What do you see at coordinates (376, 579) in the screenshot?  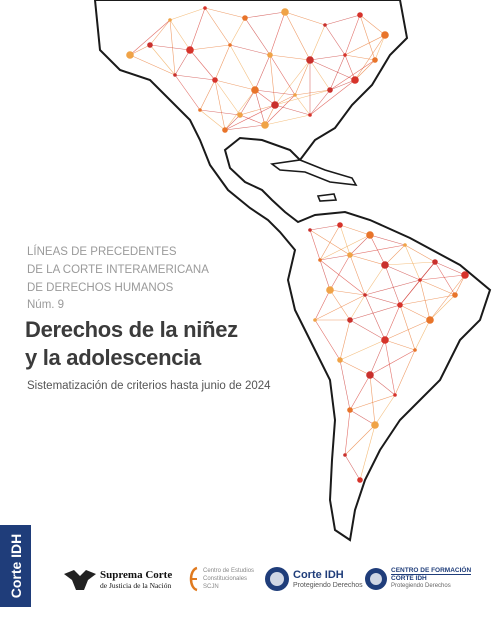 I see `seal-icon` at bounding box center [376, 579].